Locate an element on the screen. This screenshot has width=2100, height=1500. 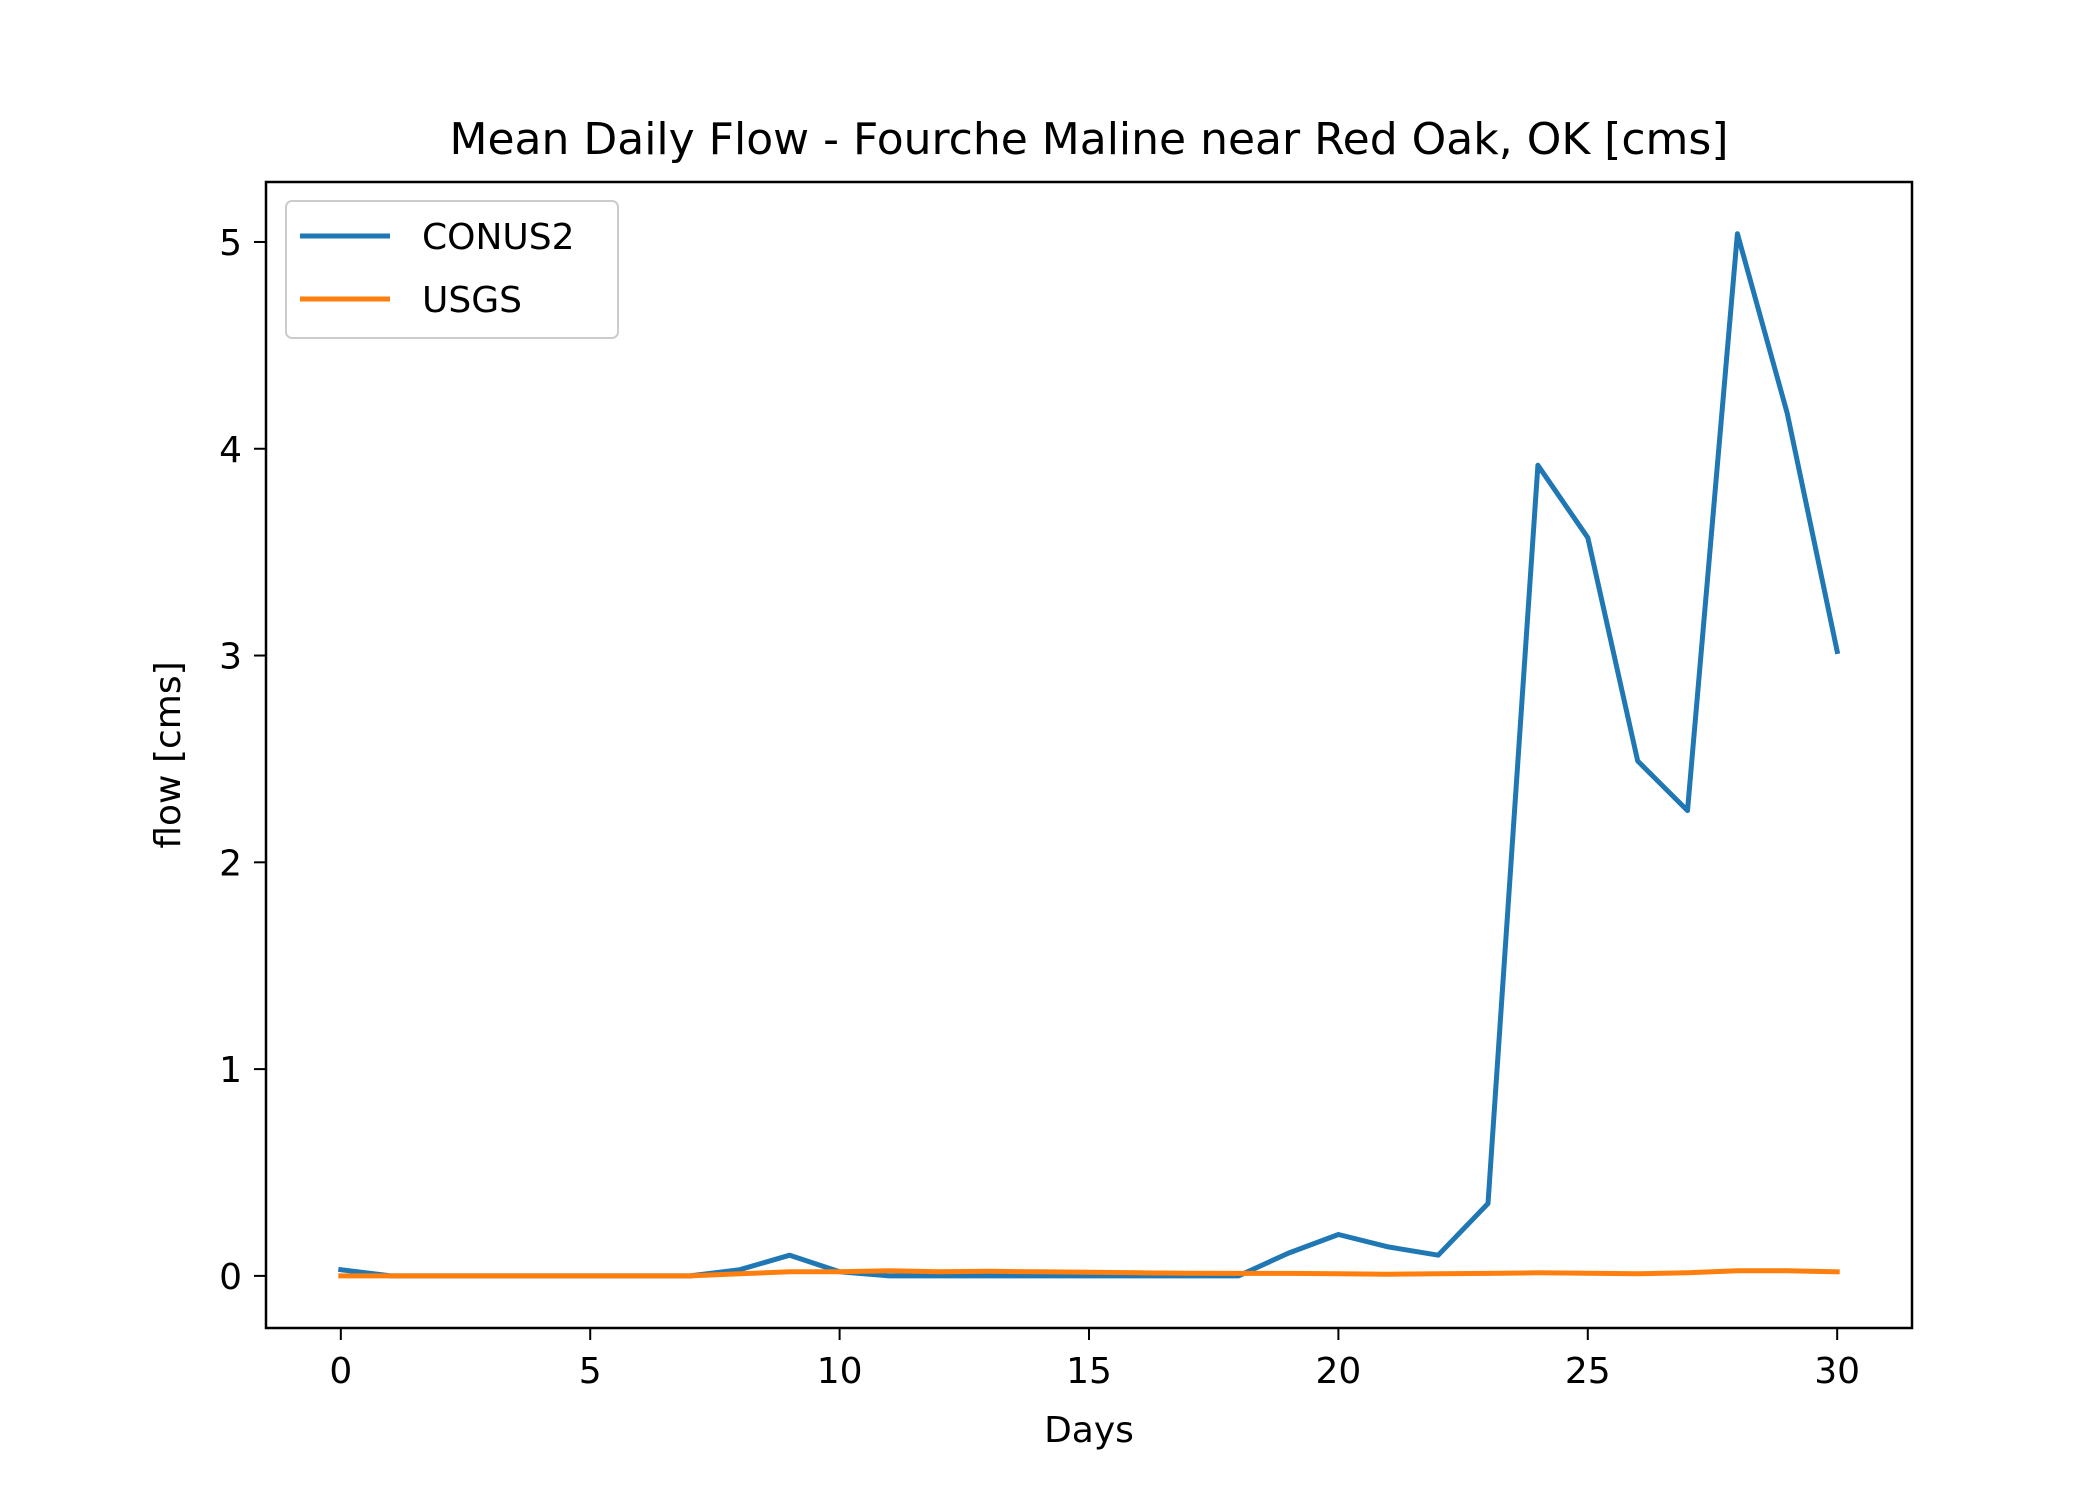
legend-label-conus2: CONUS2 is located at coordinates (498, 237).